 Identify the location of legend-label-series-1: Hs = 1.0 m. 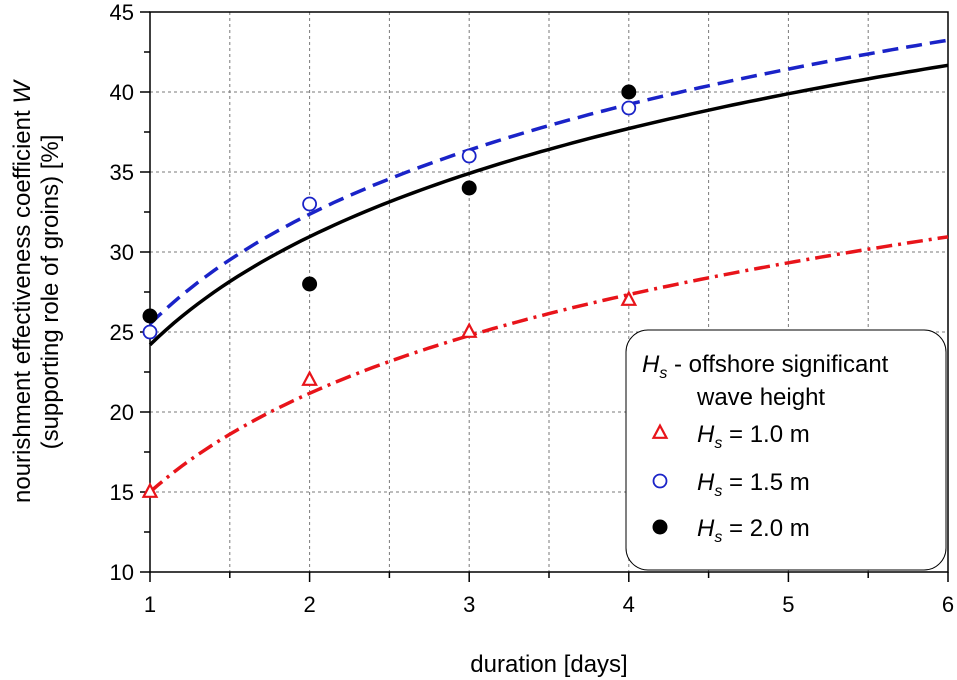
(753, 436).